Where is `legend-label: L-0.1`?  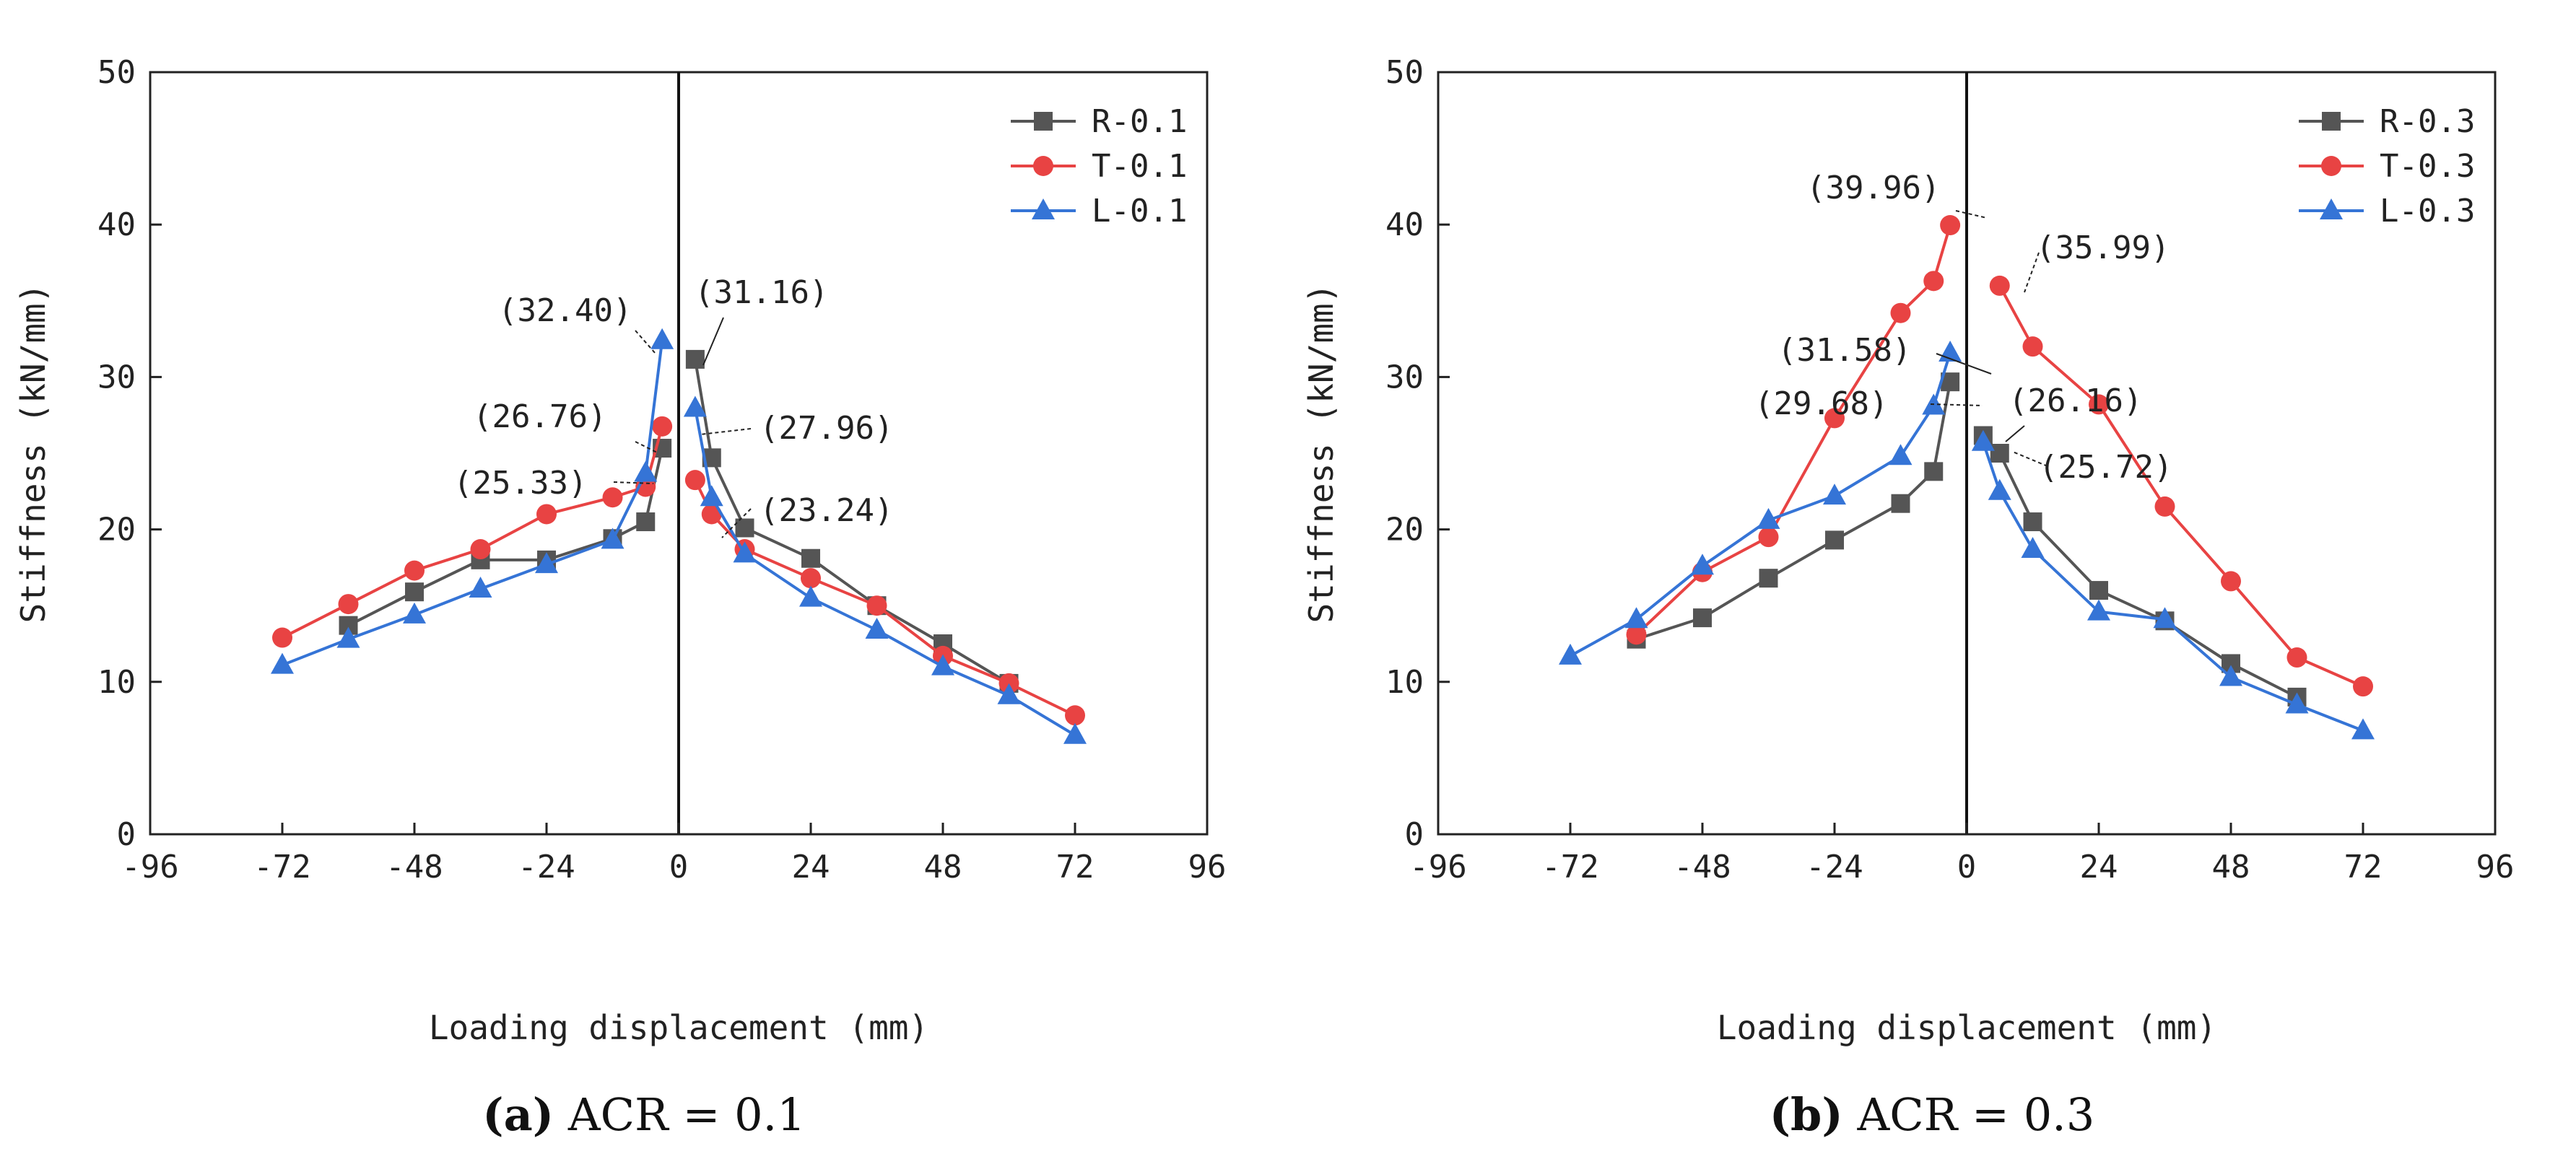 legend-label: L-0.1 is located at coordinates (1139, 211).